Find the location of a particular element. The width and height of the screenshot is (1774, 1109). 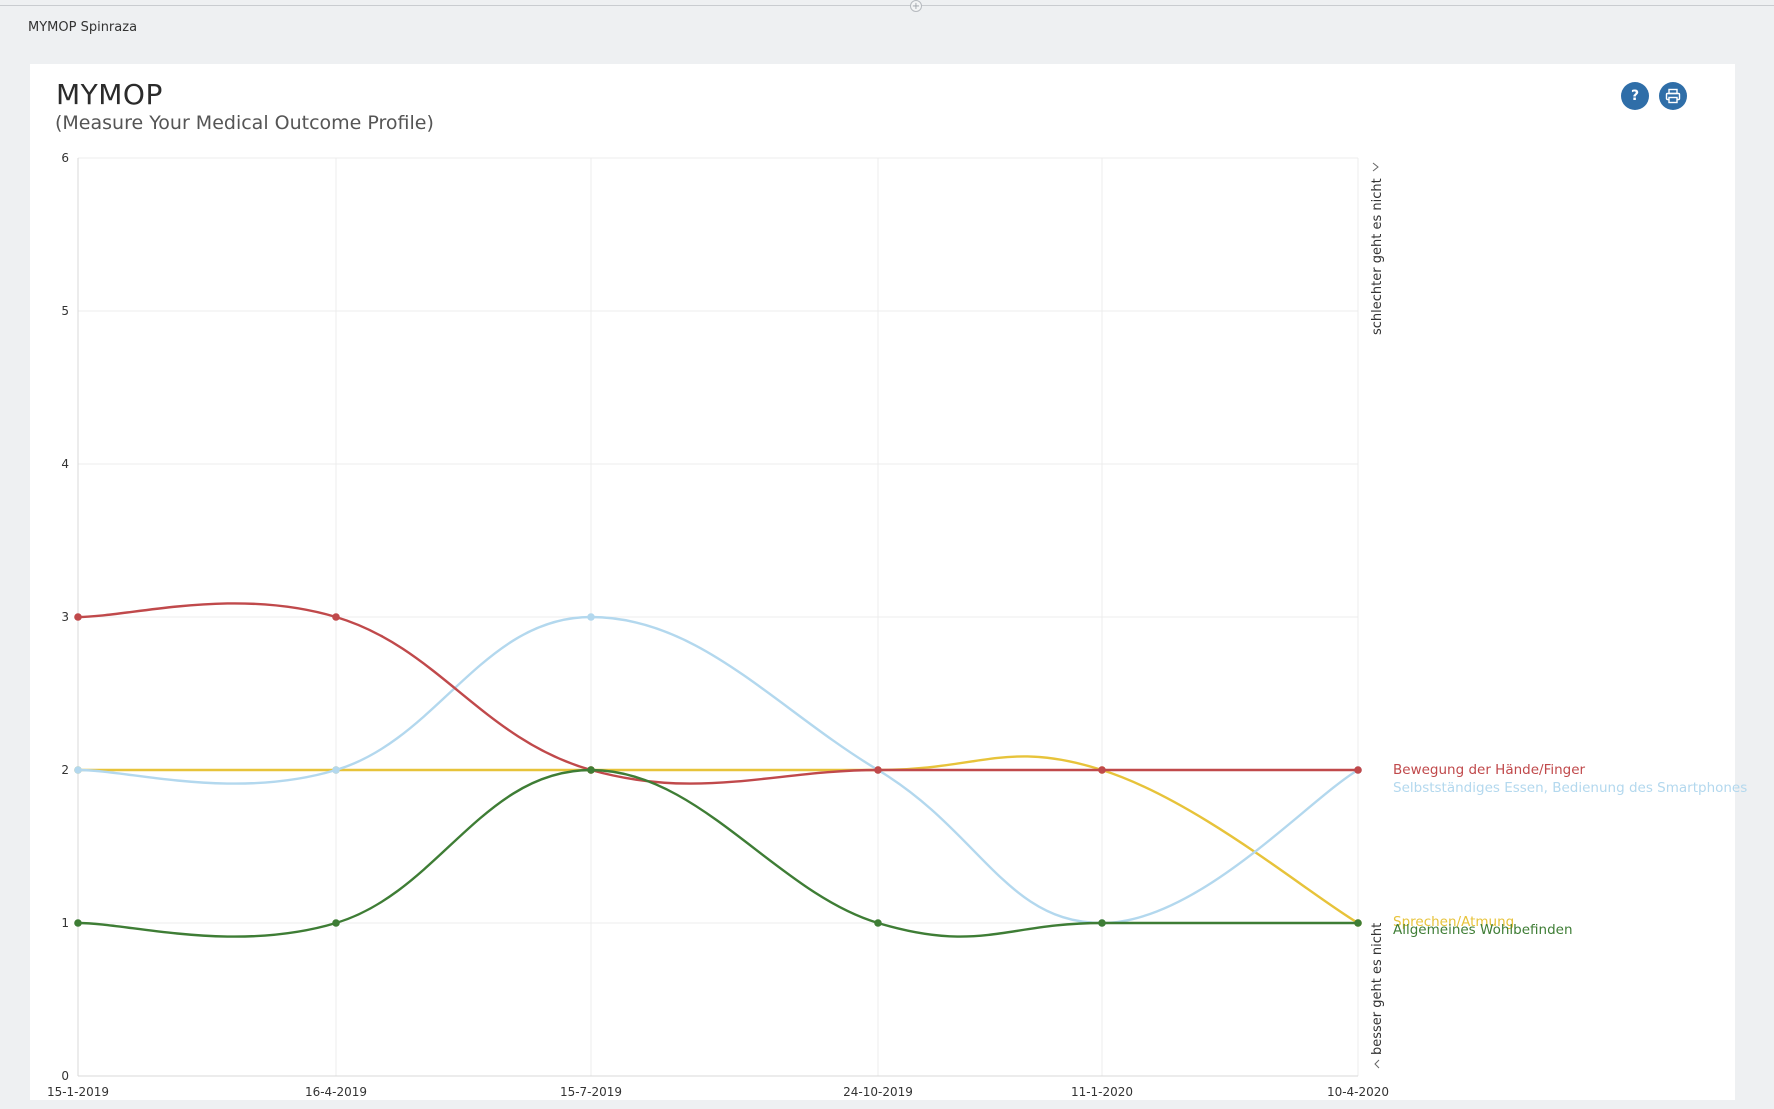

series-label-3: Allgemeines Wohlbefinden is located at coordinates (1483, 930).